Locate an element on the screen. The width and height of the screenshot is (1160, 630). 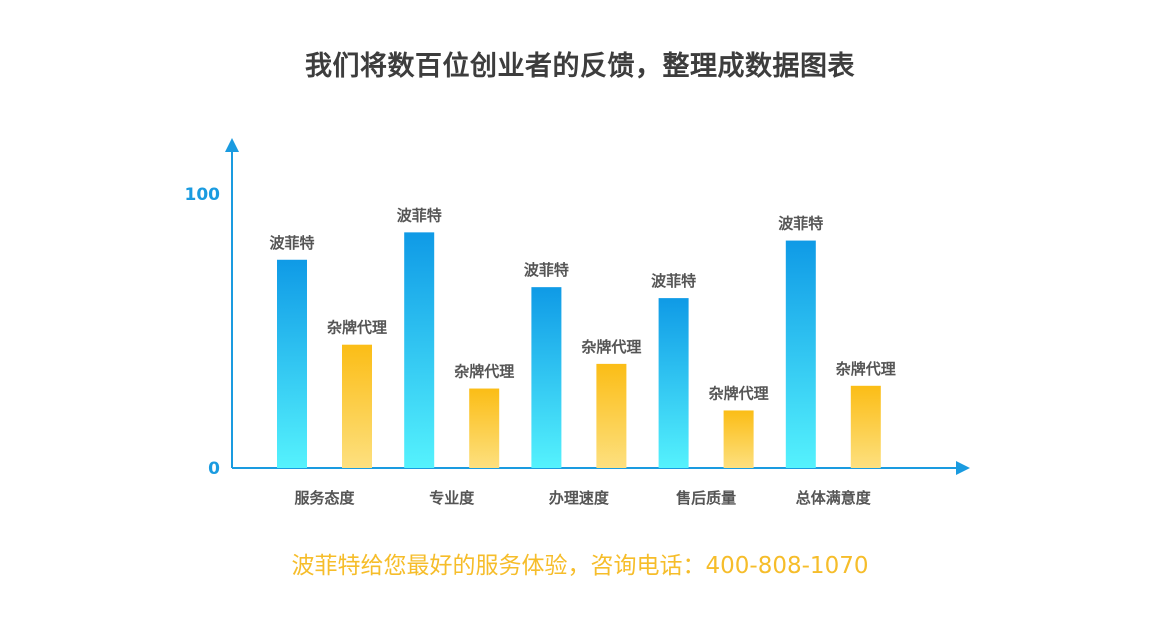
x-category-label: 售后质量 is located at coordinates (706, 498).